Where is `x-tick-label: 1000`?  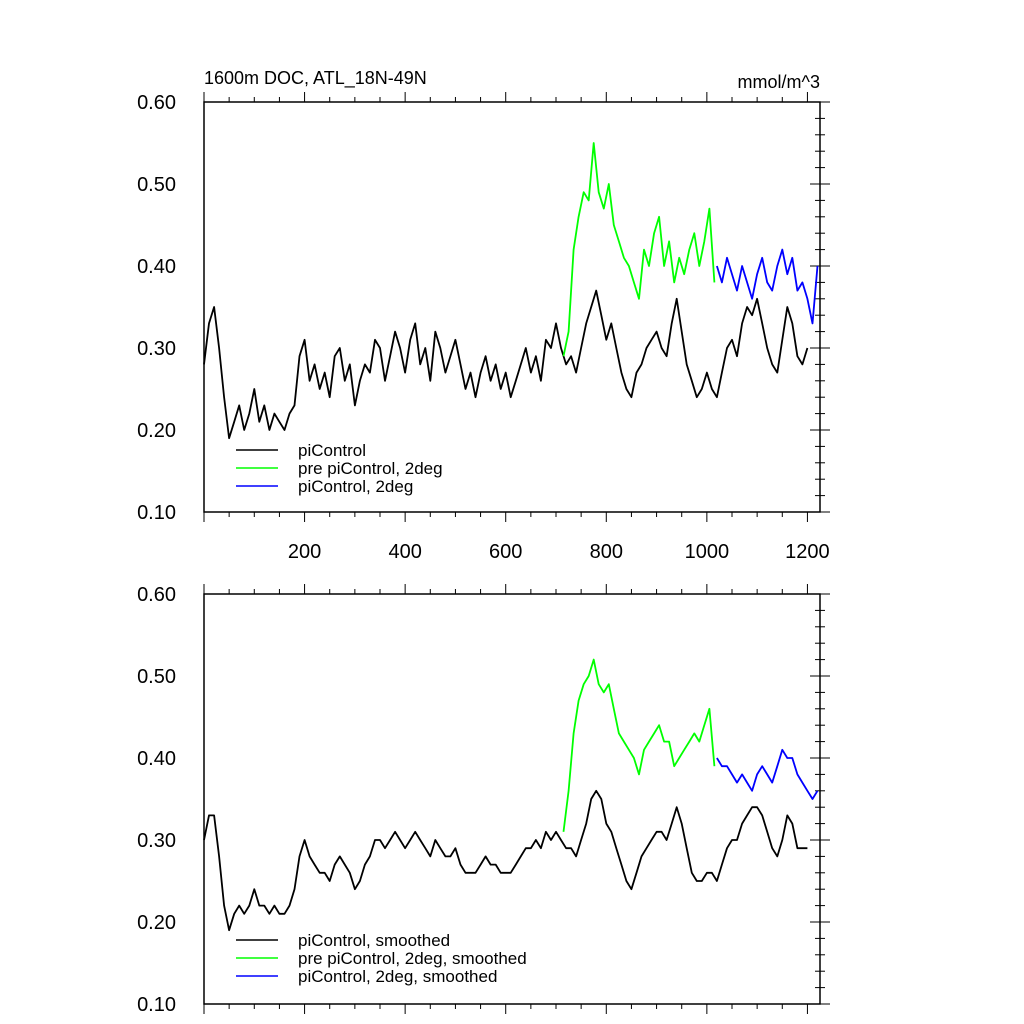 x-tick-label: 1000 is located at coordinates (707, 552).